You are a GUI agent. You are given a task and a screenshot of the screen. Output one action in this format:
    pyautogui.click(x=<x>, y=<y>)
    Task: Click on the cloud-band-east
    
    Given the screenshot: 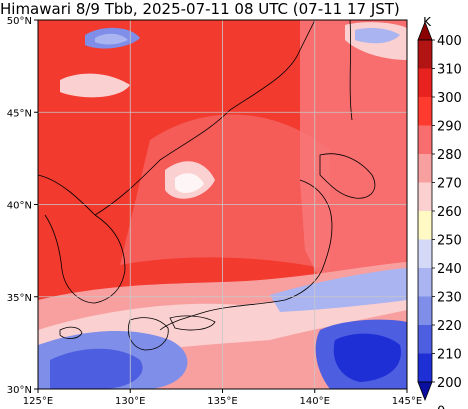 What is the action you would take?
    pyautogui.click(x=338, y=290)
    